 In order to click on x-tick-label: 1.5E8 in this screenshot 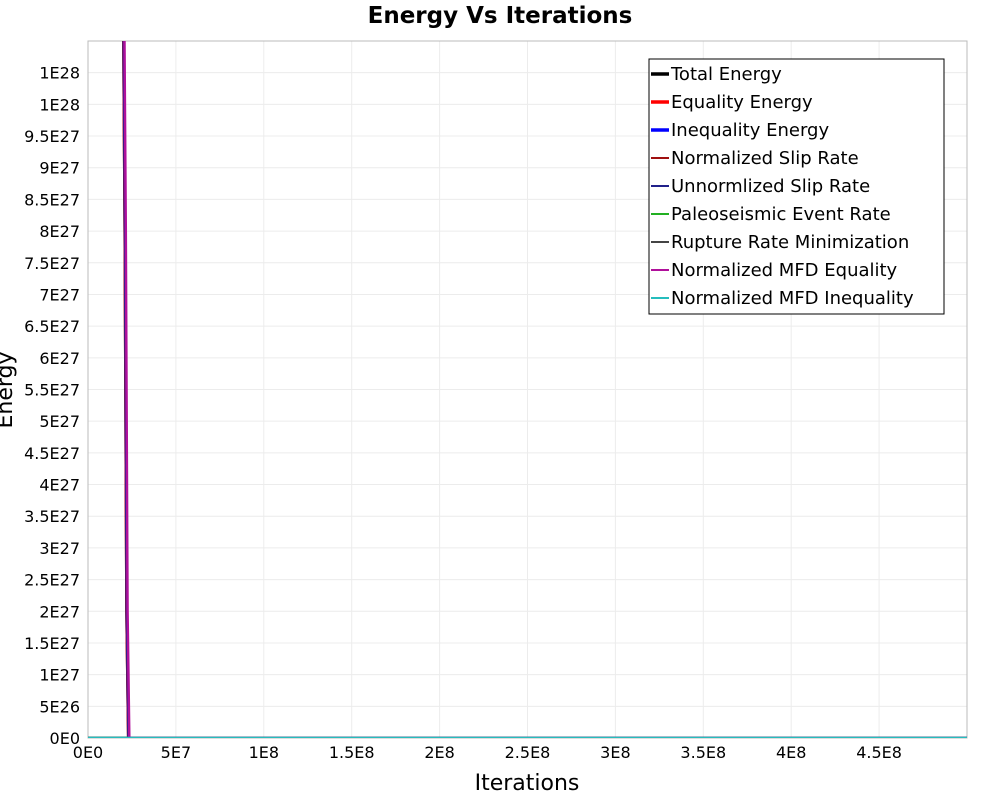, I will do `click(352, 752)`.